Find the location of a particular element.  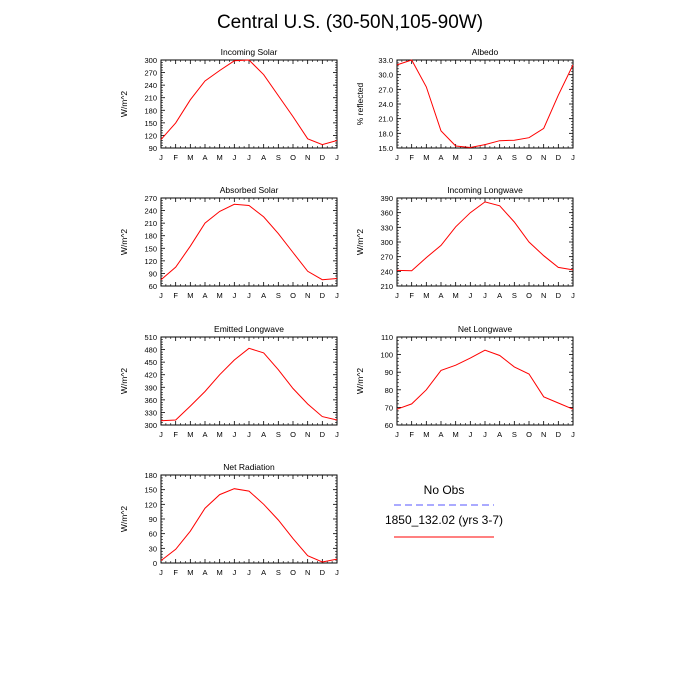

y-tick-label: 30.0 is located at coordinates (385, 75).